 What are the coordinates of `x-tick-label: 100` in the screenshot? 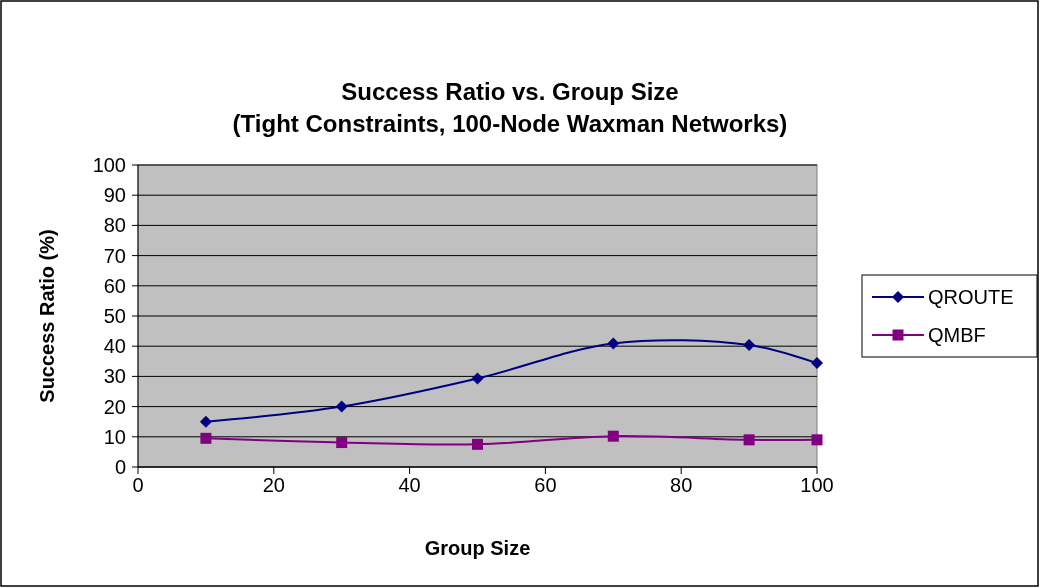 It's located at (817, 485).